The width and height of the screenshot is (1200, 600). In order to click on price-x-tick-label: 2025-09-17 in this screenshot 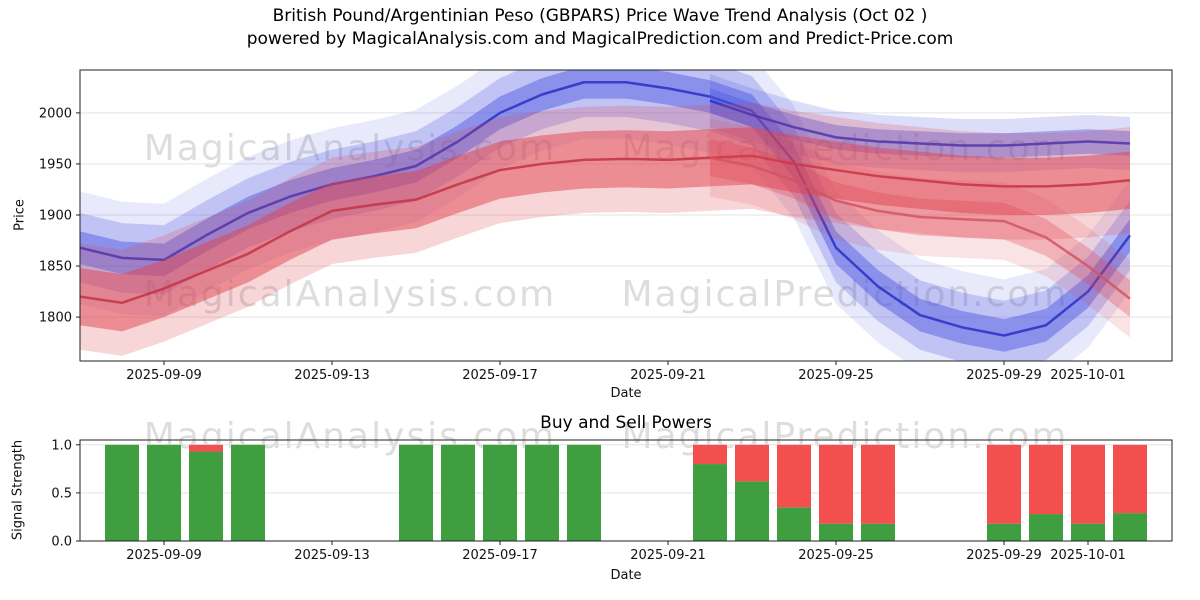, I will do `click(500, 375)`.